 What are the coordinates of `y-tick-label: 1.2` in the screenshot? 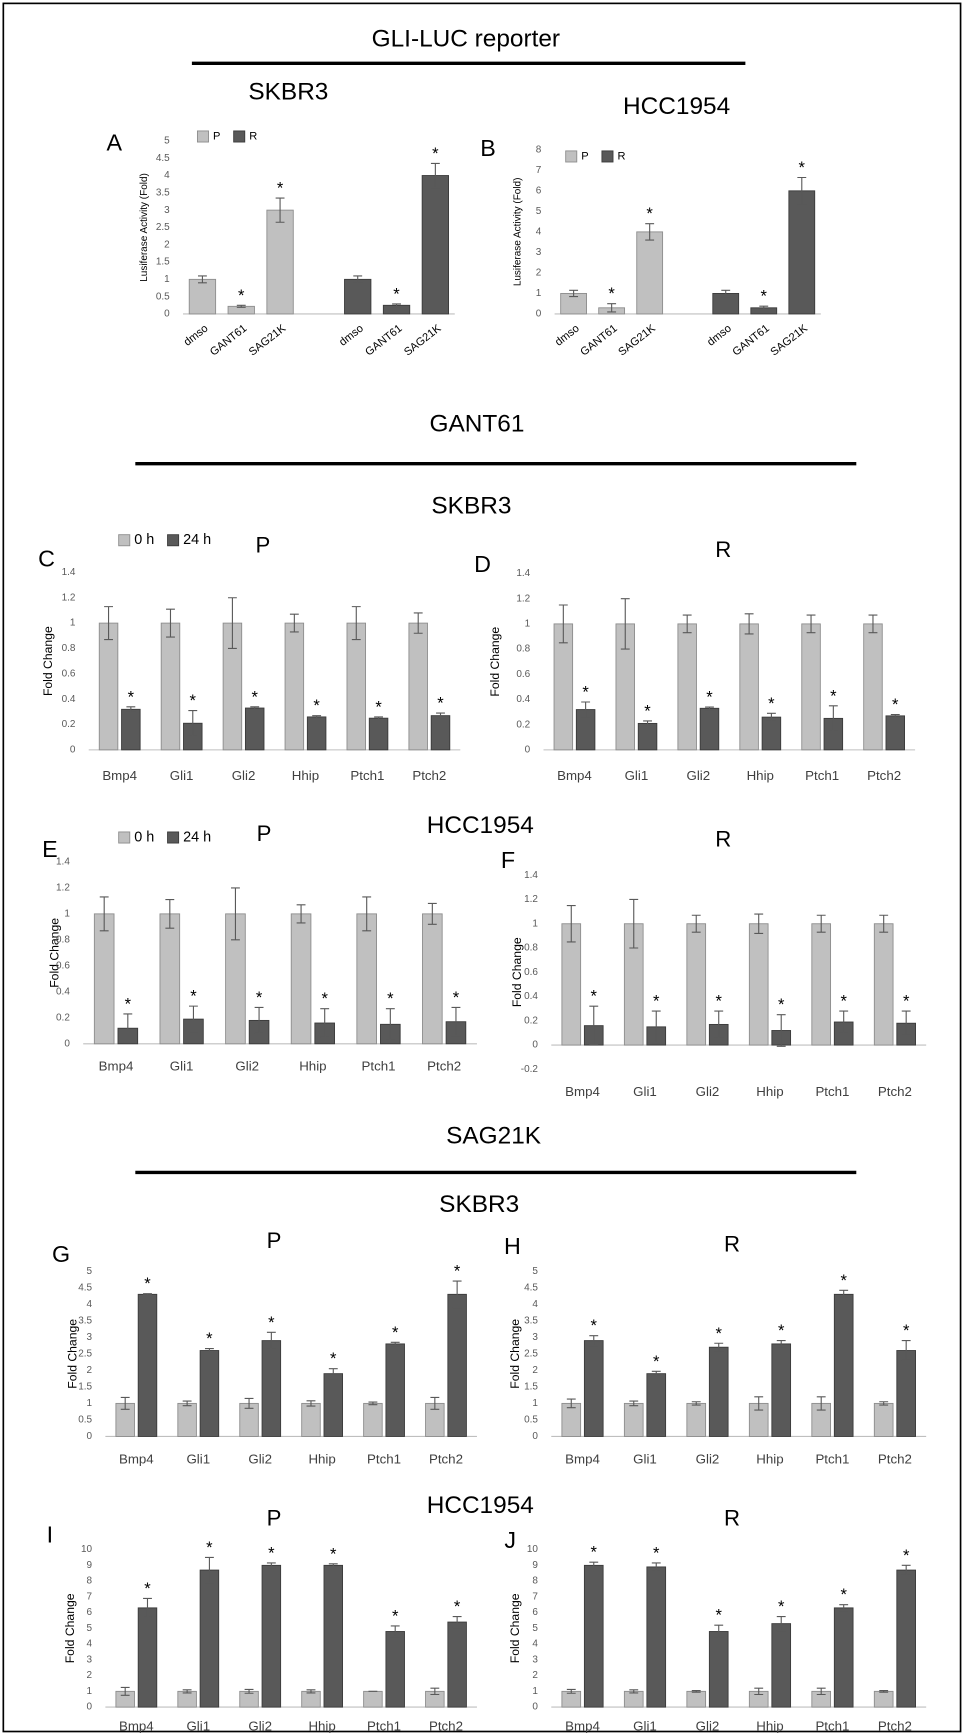 It's located at (523, 598).